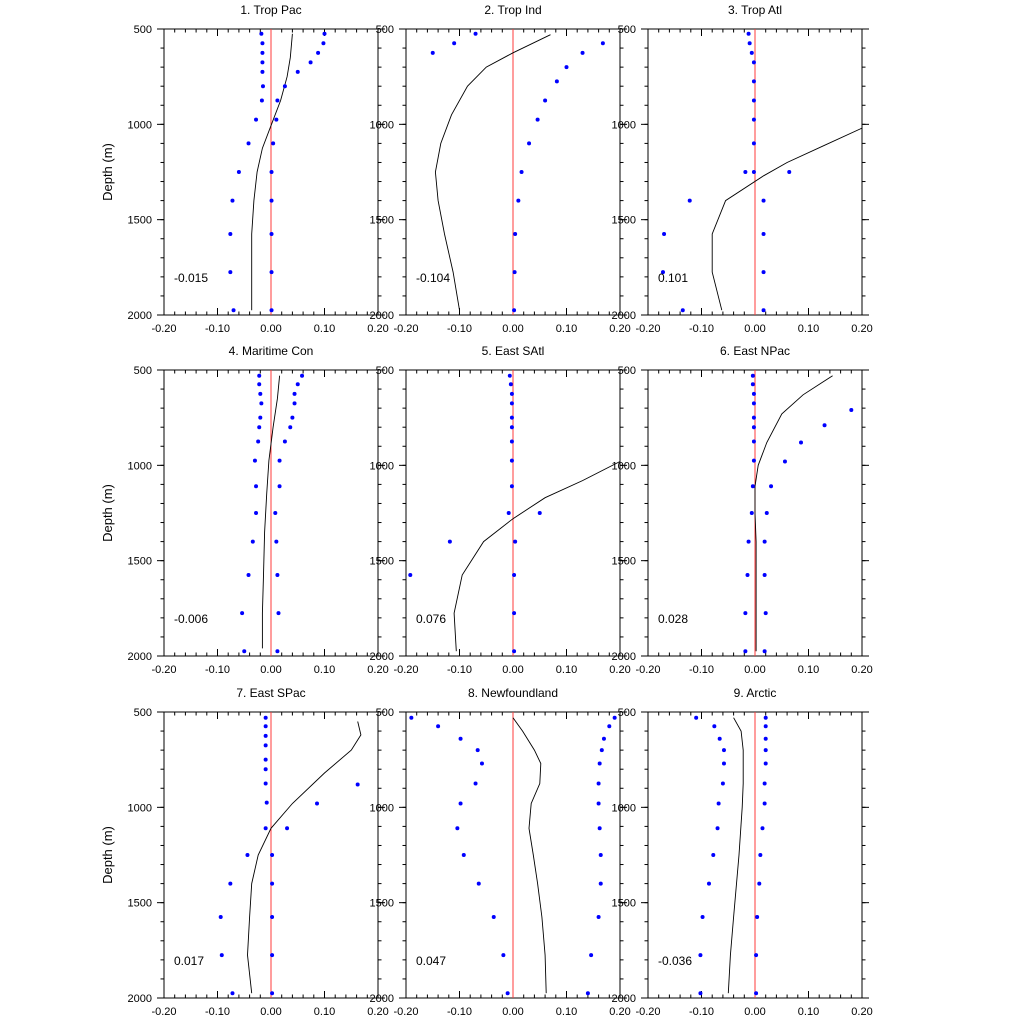 The height and width of the screenshot is (1024, 1024). What do you see at coordinates (673, 278) in the screenshot?
I see `panel-annotation: 0.101` at bounding box center [673, 278].